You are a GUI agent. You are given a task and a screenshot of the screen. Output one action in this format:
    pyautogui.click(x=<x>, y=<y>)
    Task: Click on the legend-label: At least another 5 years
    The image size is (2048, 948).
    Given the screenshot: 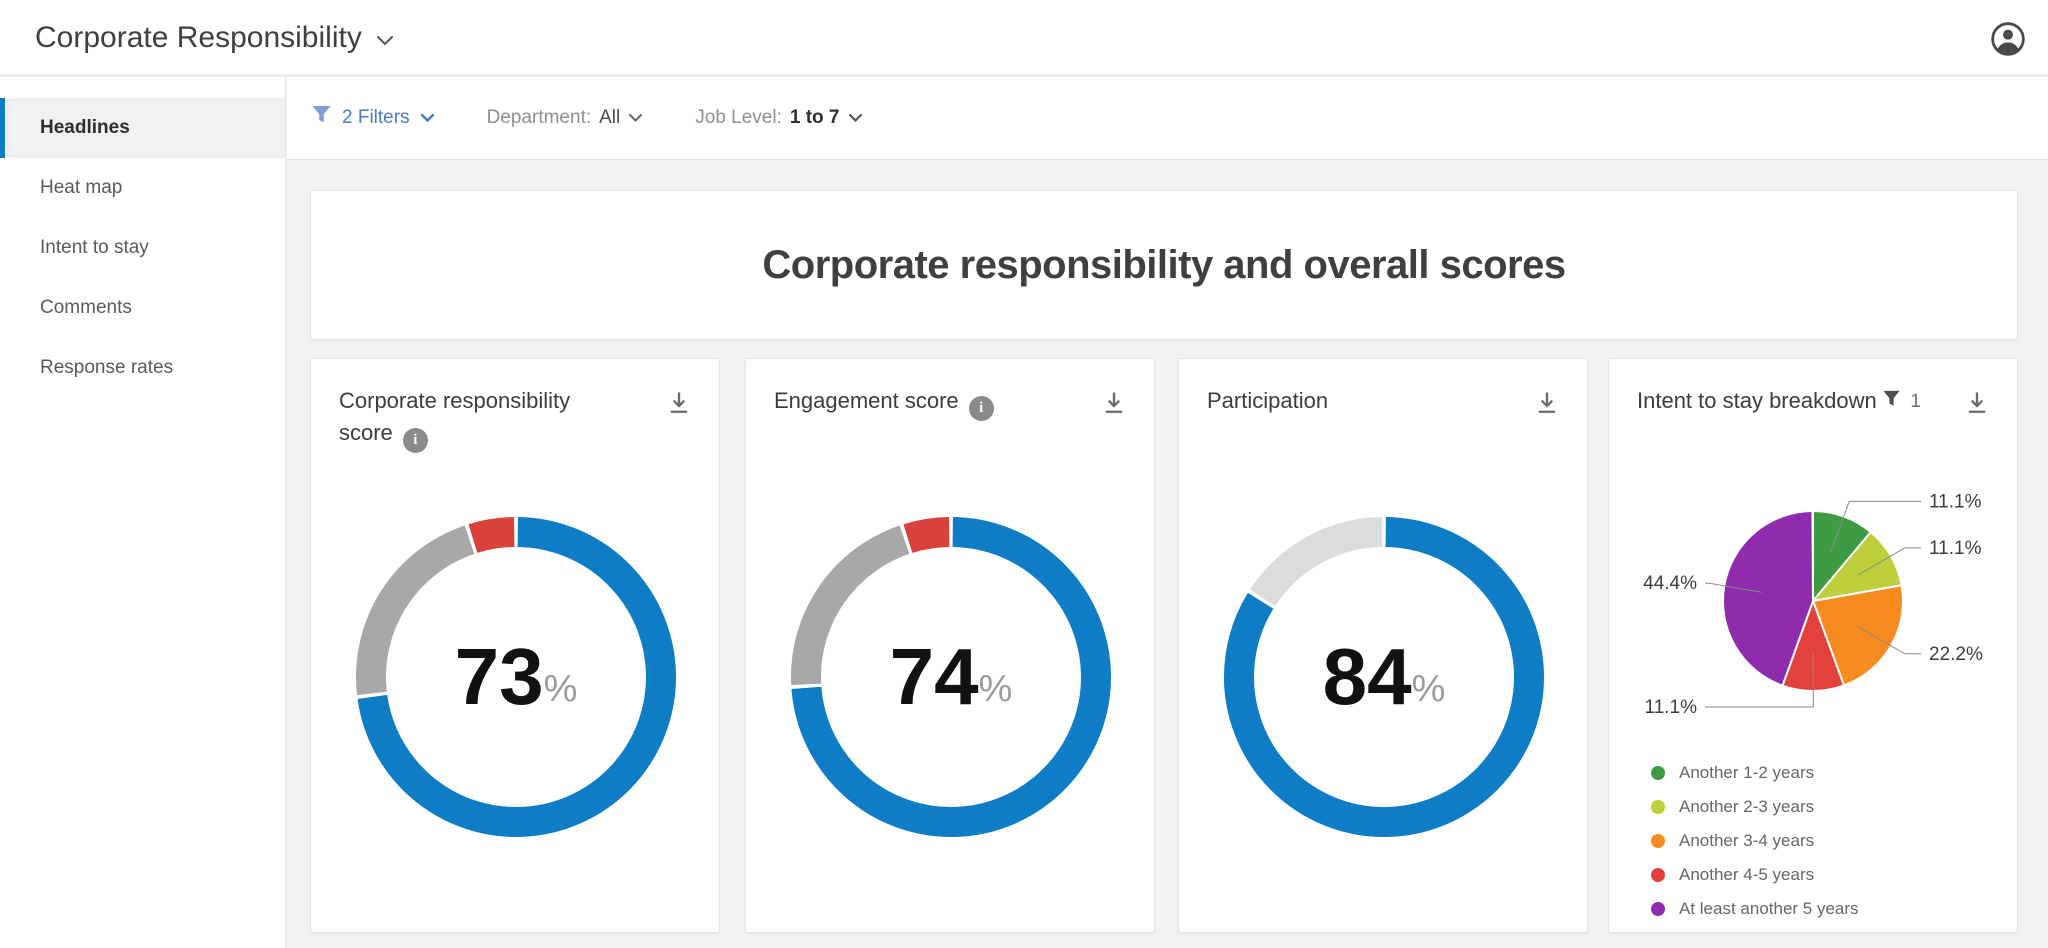 What is the action you would take?
    pyautogui.click(x=1769, y=908)
    